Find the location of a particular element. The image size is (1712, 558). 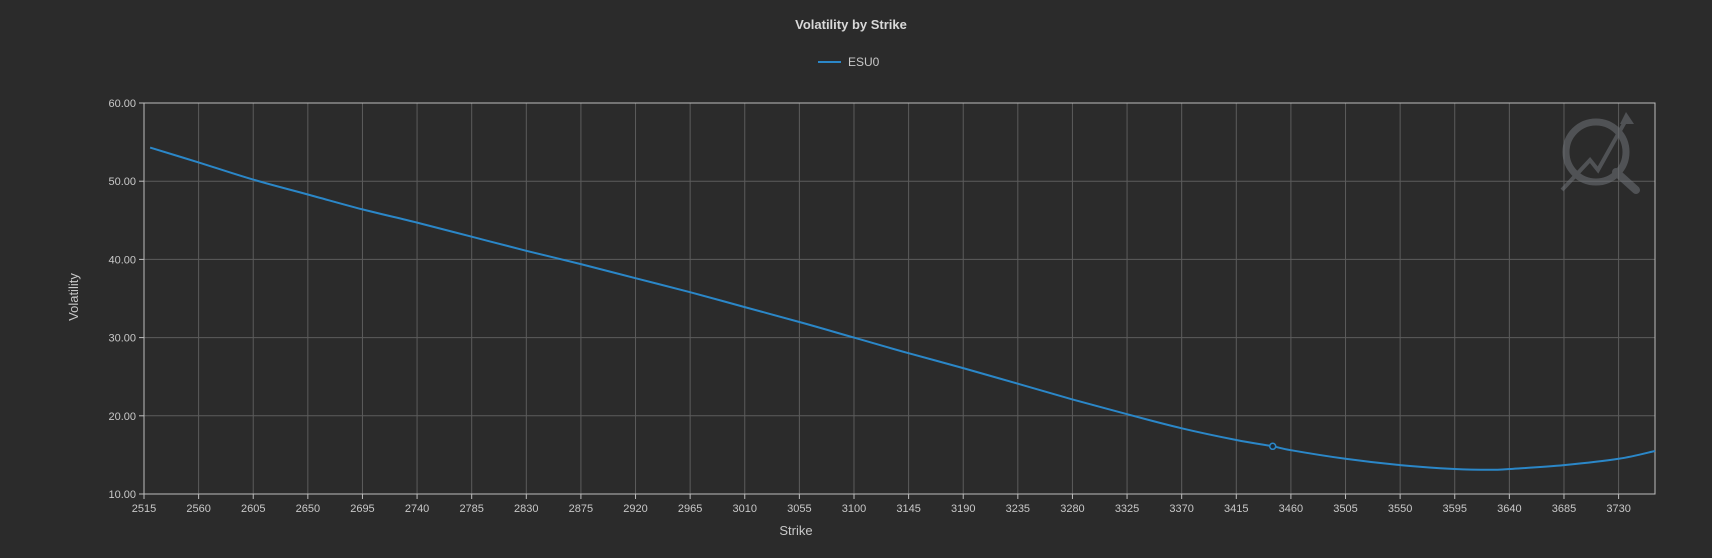

y-tick-label: 30.00 is located at coordinates (122, 339).